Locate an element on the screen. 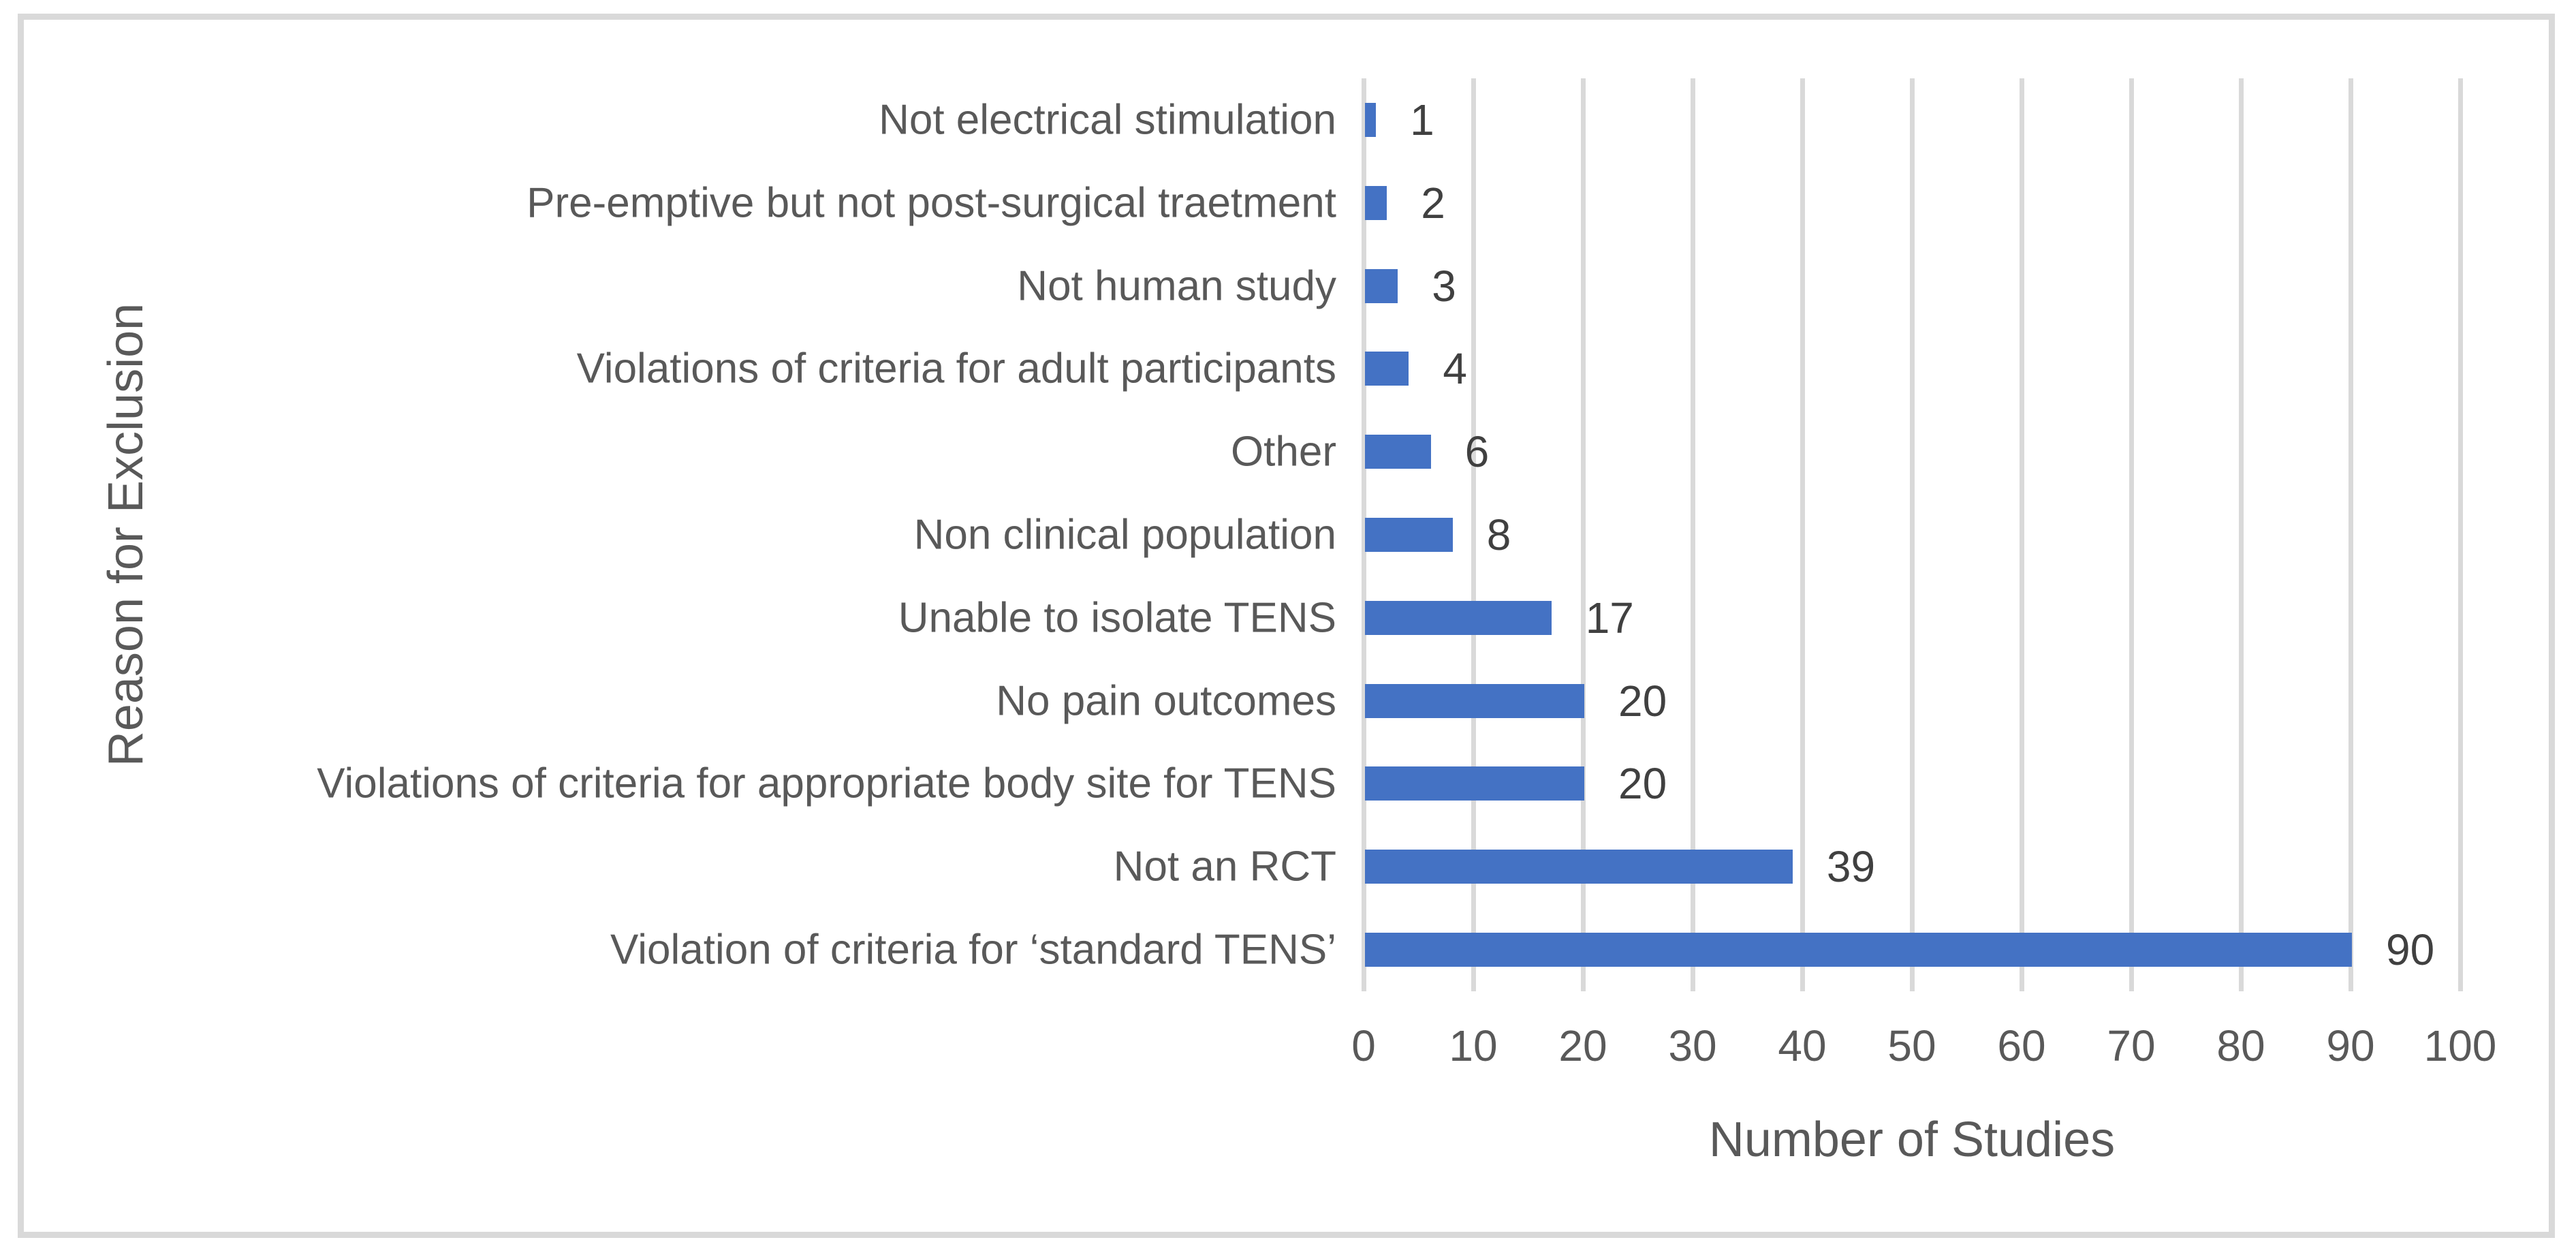 This screenshot has width=2576, height=1257. bar-value-label: 1 is located at coordinates (1422, 119).